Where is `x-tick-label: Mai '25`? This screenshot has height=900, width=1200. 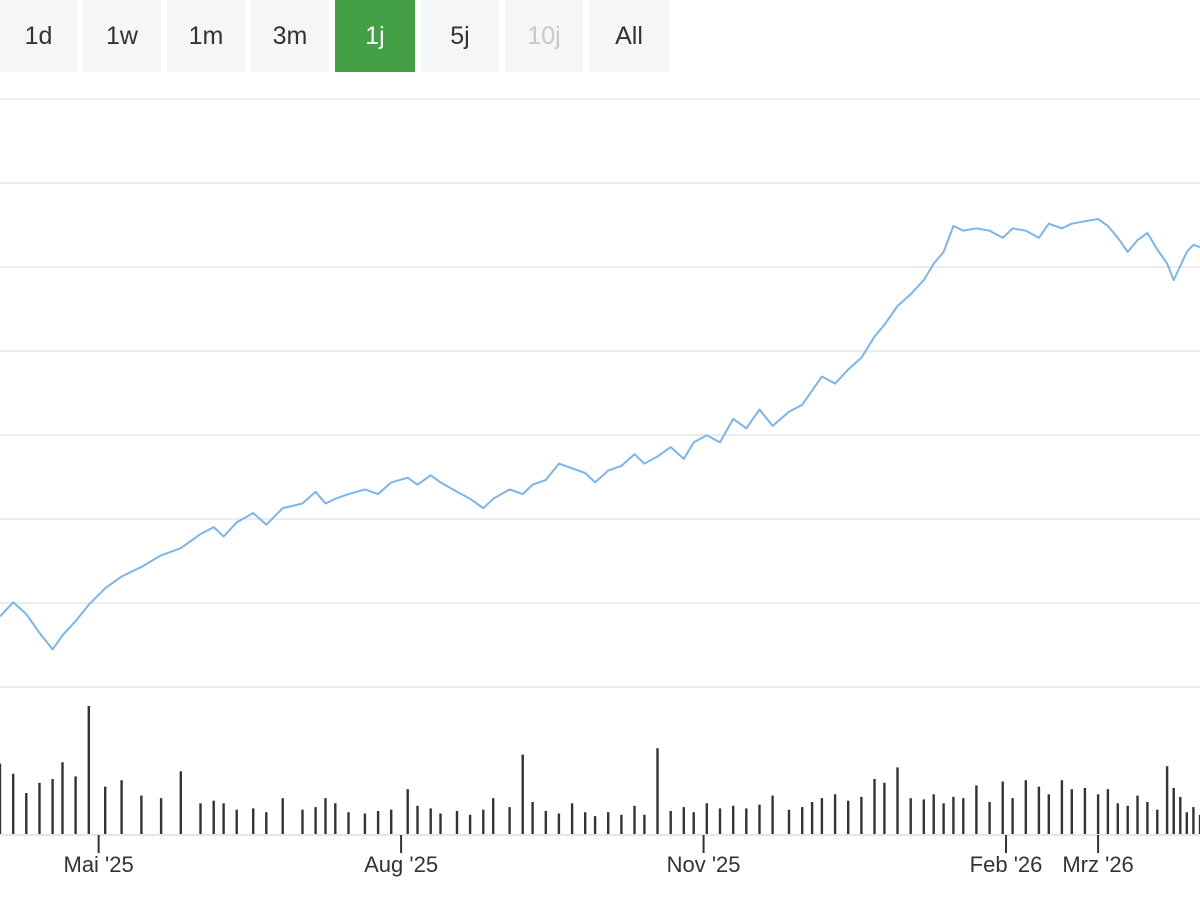 x-tick-label: Mai '25 is located at coordinates (99, 864).